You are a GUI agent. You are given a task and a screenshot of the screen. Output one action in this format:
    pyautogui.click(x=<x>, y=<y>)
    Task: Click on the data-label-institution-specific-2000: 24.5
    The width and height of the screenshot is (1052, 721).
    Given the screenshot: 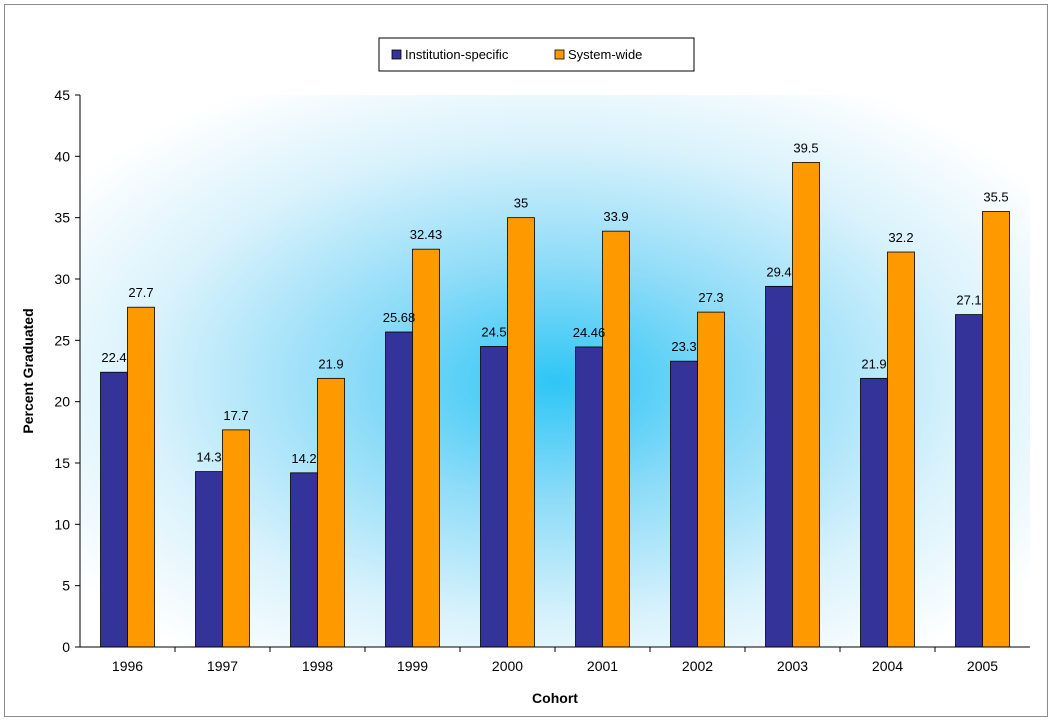 What is the action you would take?
    pyautogui.click(x=493, y=331)
    